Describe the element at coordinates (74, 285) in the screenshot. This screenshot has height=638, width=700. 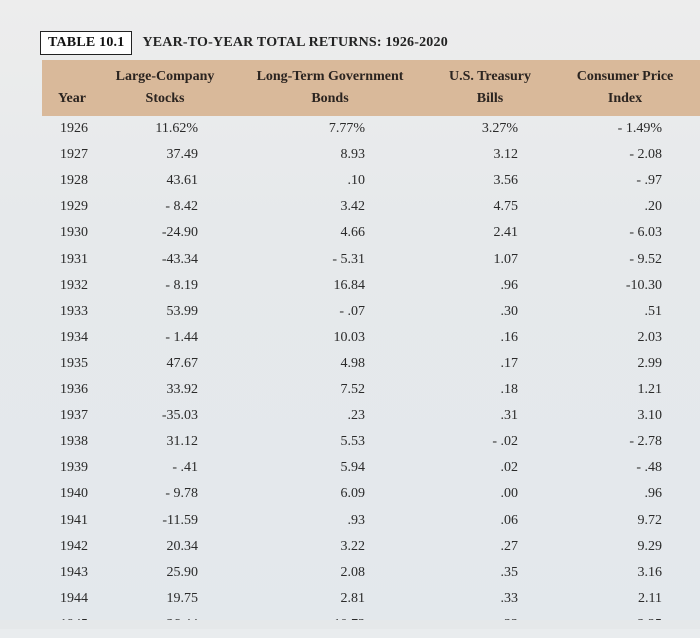
I see `cell-year: 1932` at that location.